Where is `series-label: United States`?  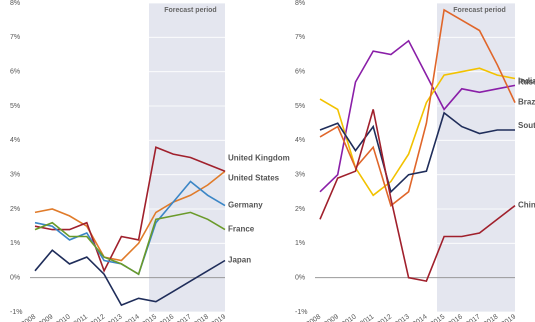 series-label: United States is located at coordinates (254, 177).